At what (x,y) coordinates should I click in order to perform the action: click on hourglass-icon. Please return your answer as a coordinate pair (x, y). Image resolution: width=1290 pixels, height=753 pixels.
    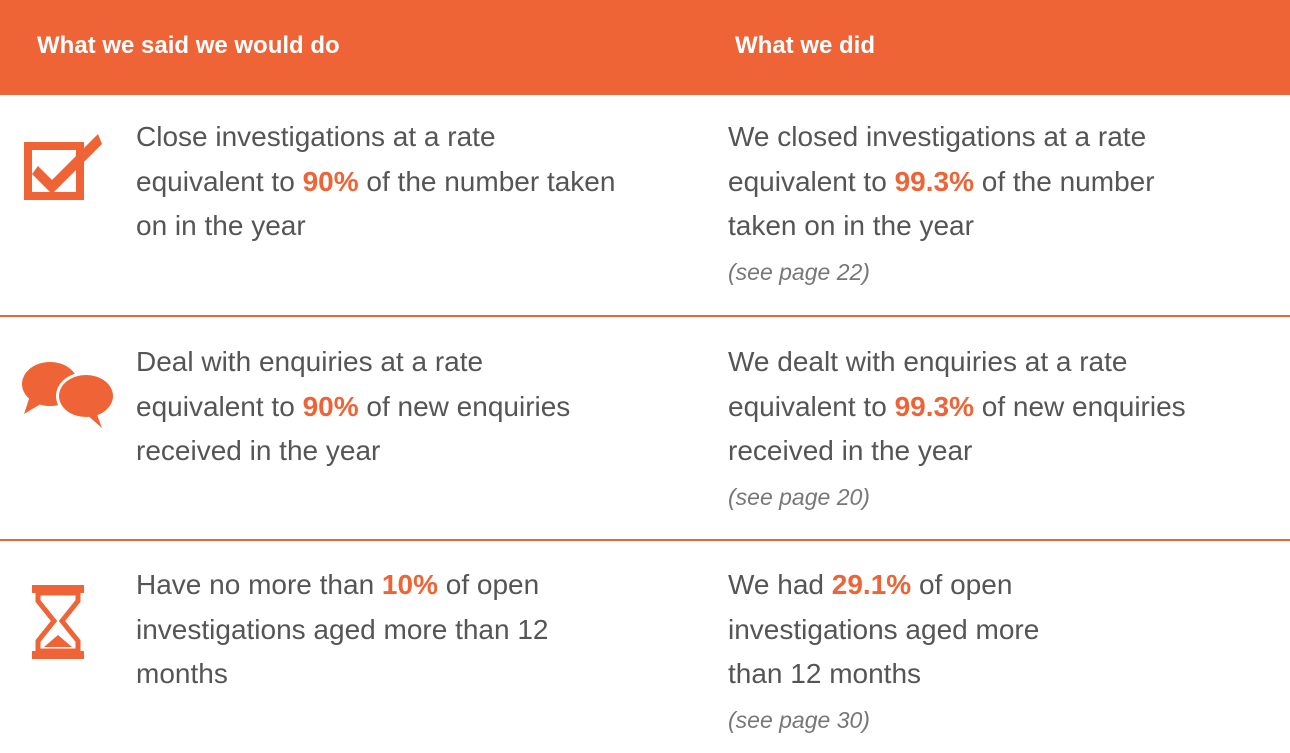
    Looking at the image, I should click on (58, 622).